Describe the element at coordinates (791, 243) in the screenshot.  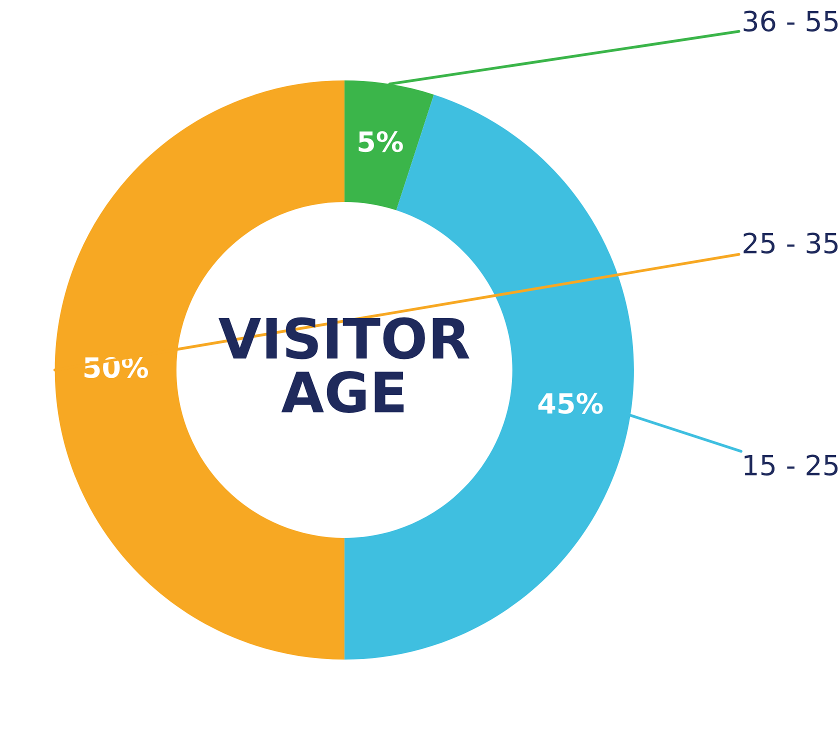
I see `slice-label: 25 - 35` at that location.